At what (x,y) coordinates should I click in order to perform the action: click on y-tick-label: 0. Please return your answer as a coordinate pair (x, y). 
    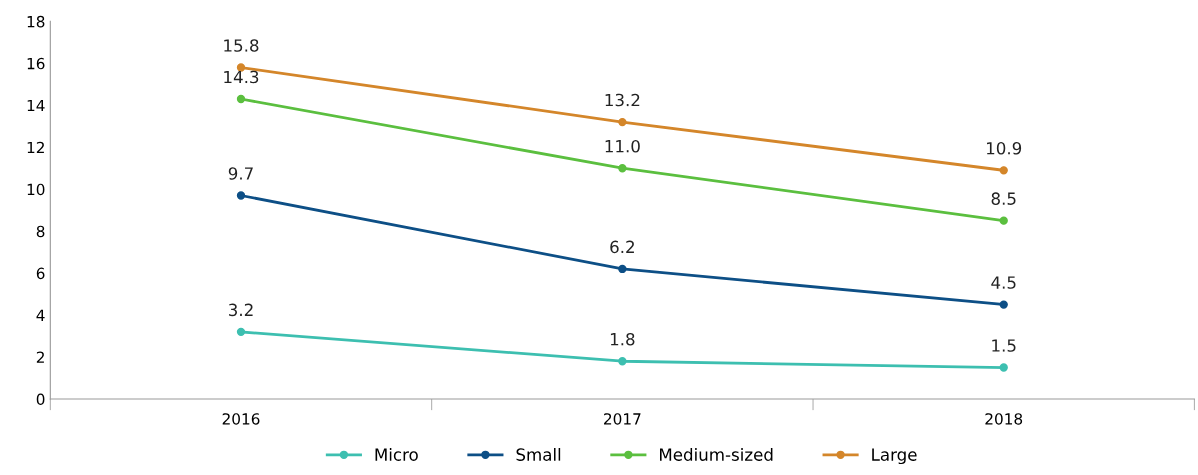
    Looking at the image, I should click on (40, 399).